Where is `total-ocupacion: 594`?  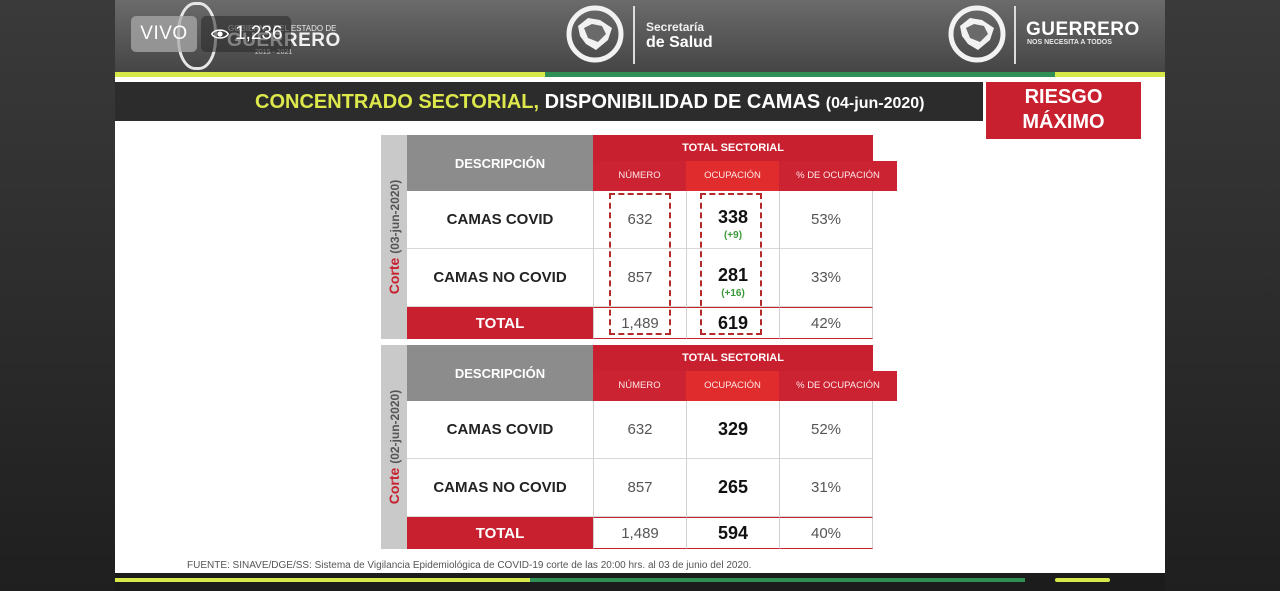
total-ocupacion: 594 is located at coordinates (732, 533).